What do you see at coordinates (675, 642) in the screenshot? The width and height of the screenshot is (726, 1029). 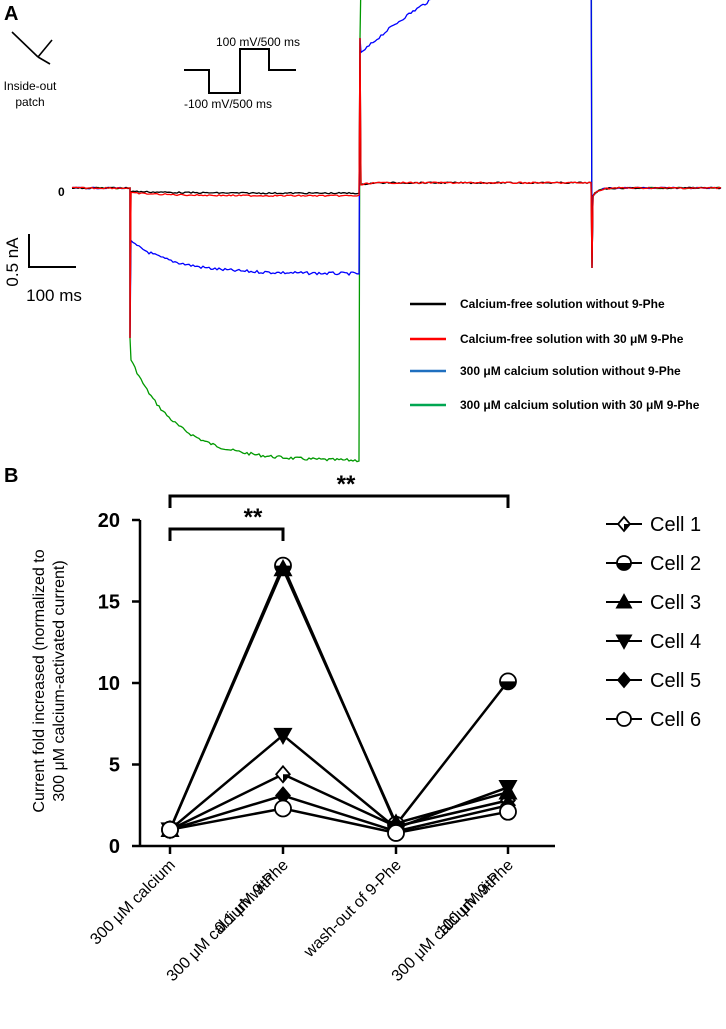 I see `legend-label: Cell 4` at bounding box center [675, 642].